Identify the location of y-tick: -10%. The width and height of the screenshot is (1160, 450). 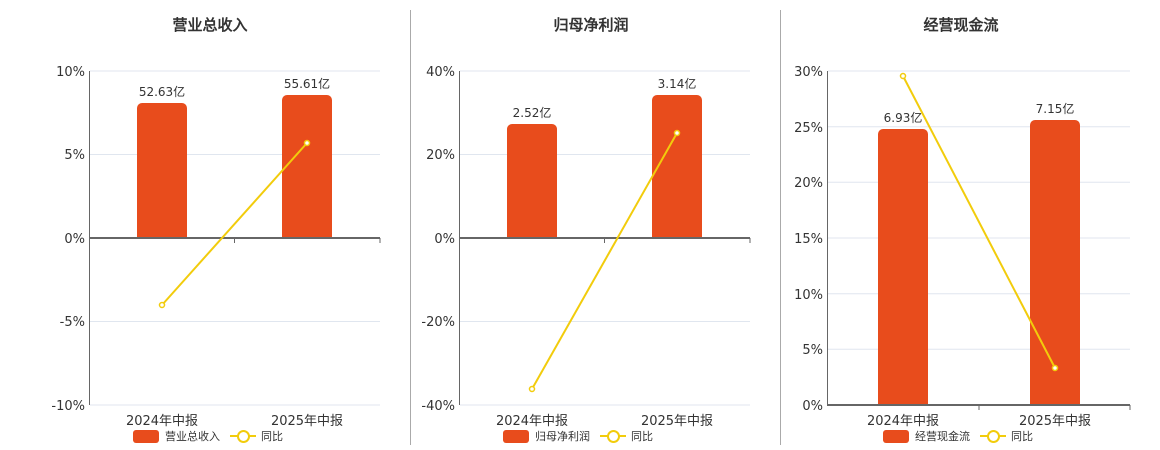
(68, 406).